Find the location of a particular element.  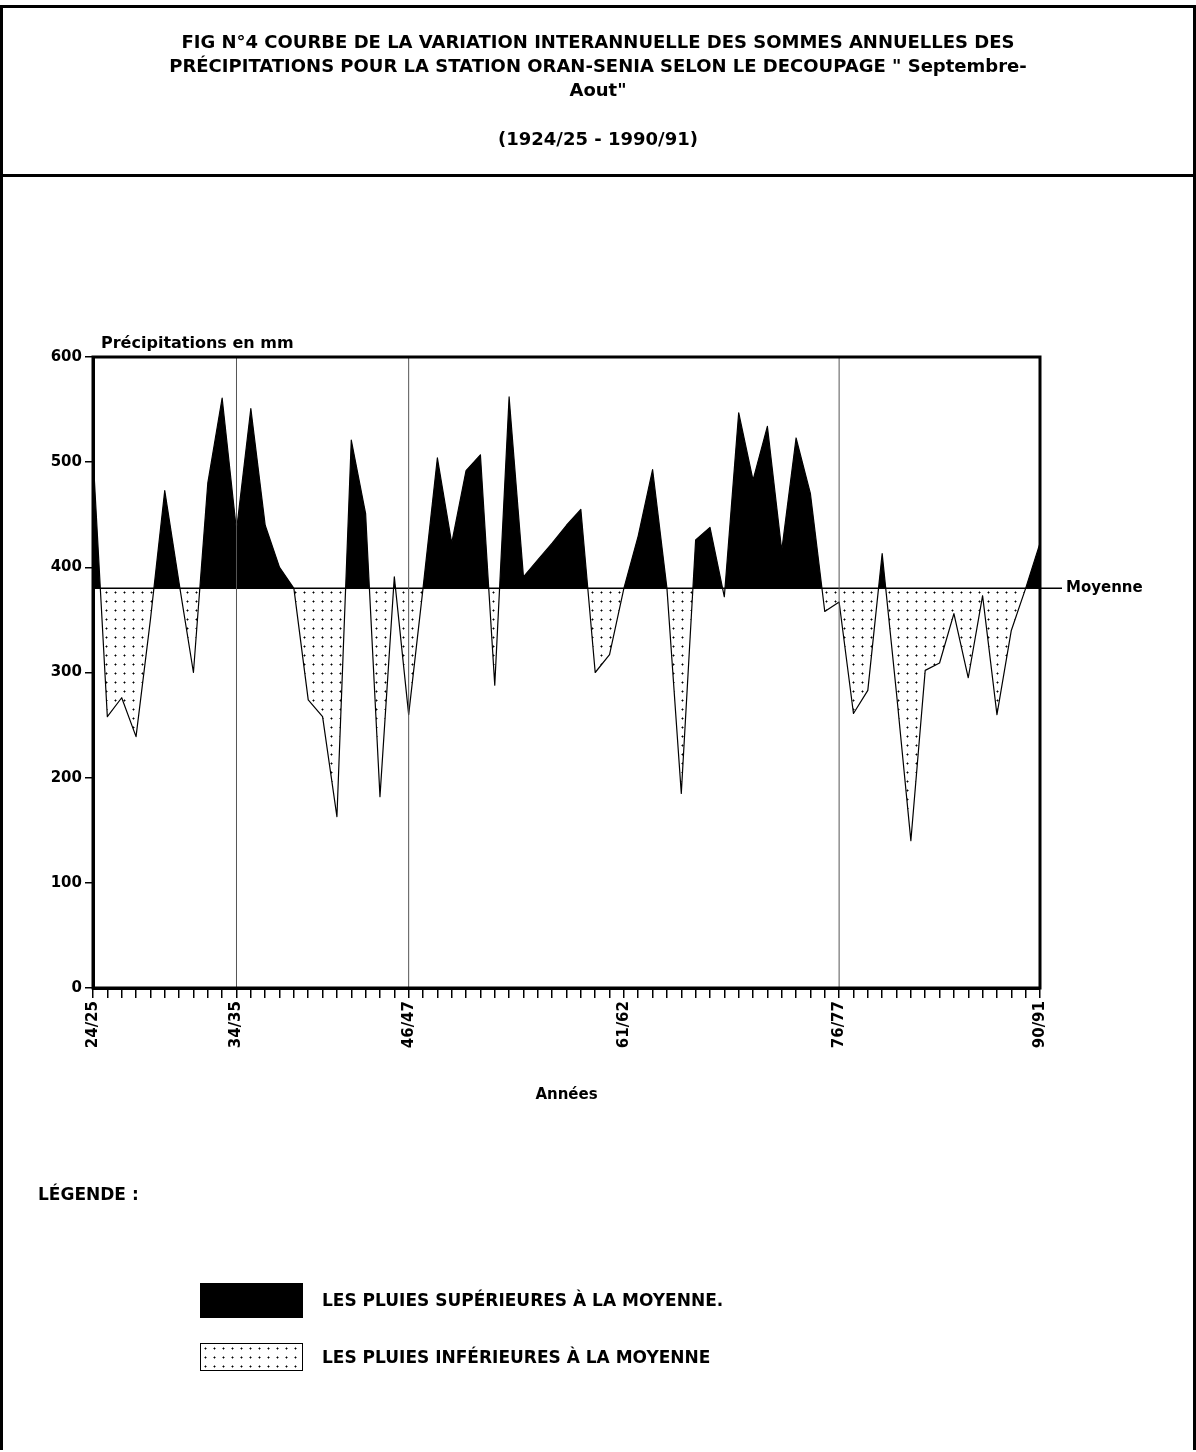

legend-title: LÉGENDE : is located at coordinates (88, 1194).